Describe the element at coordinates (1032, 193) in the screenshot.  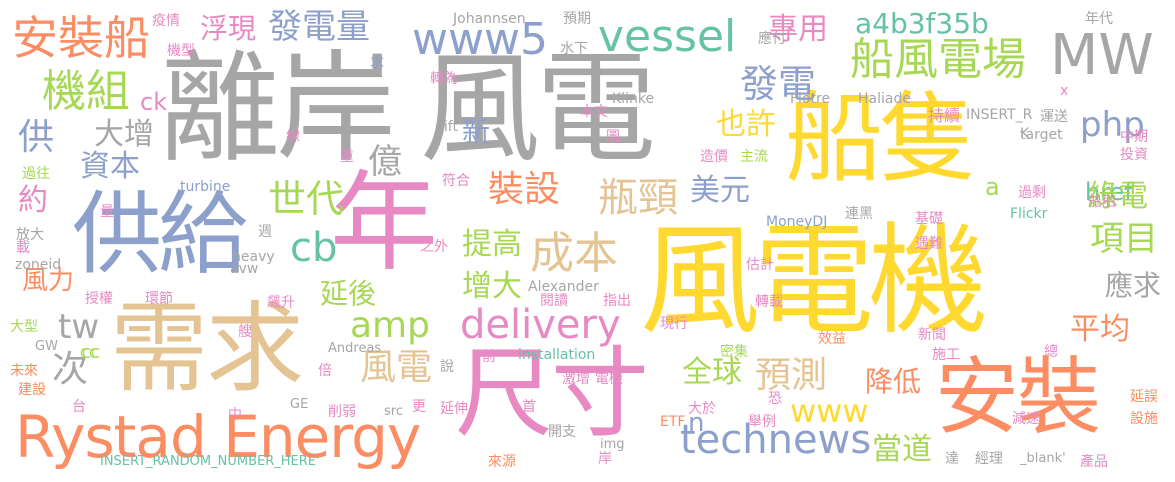
I see `word: 過剩` at that location.